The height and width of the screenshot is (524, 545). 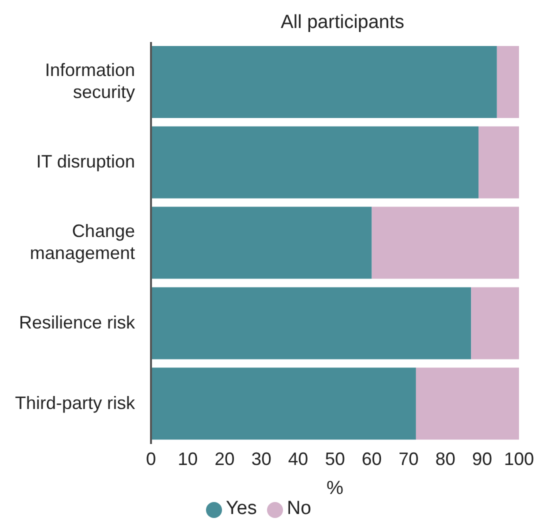 What do you see at coordinates (519, 458) in the screenshot?
I see `x-tick-label: 100` at bounding box center [519, 458].